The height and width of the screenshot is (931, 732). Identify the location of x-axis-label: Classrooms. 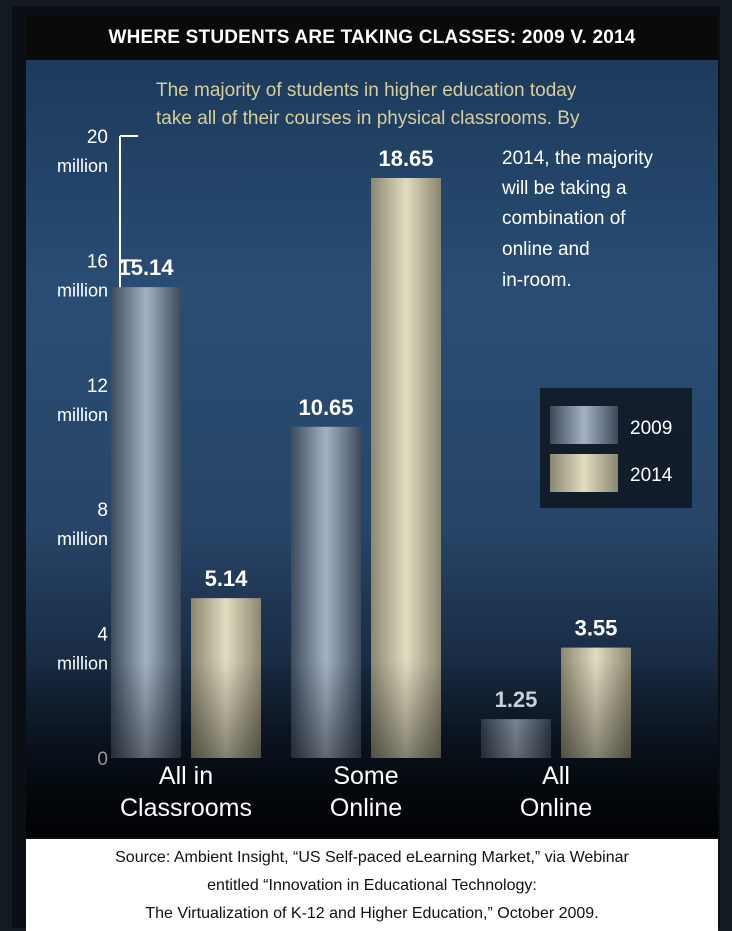
(186, 808).